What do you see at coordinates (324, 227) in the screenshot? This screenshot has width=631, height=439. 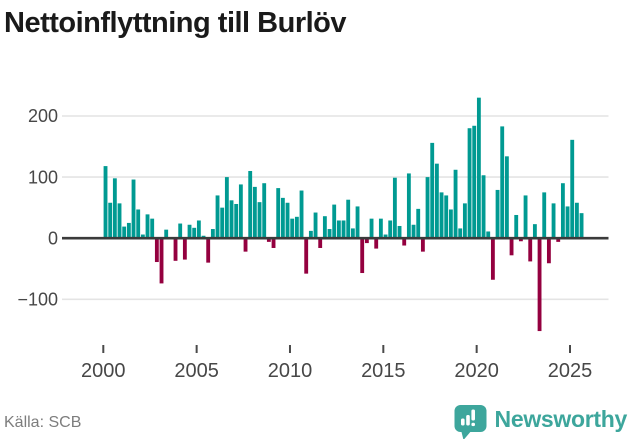 I see `bar-2011Q4` at bounding box center [324, 227].